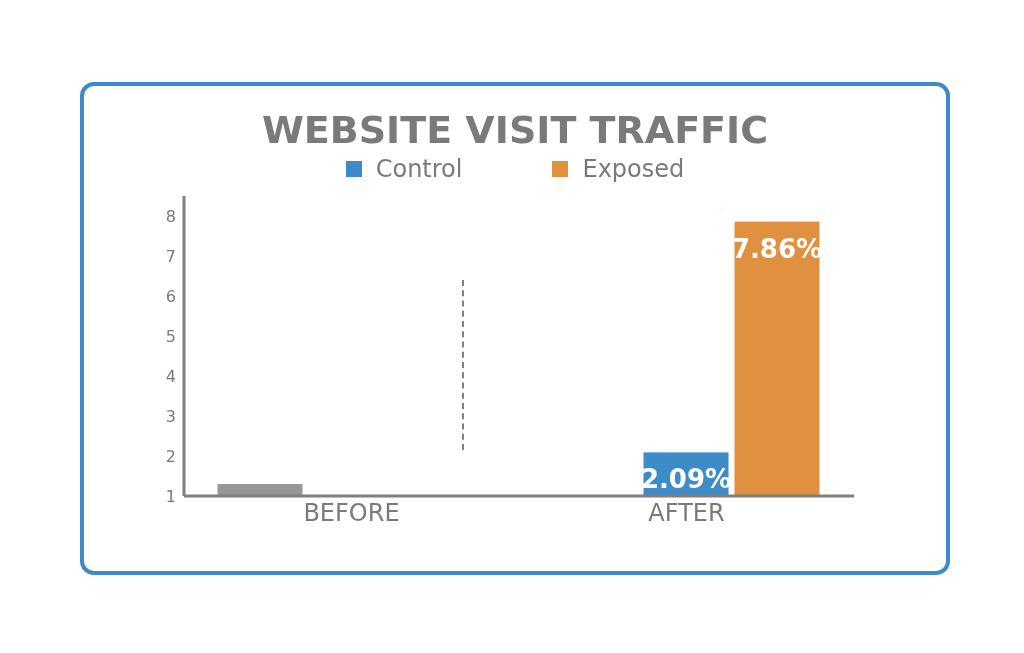 The height and width of the screenshot is (653, 1024). Describe the element at coordinates (170, 376) in the screenshot. I see `y-tick-label: 4` at that location.